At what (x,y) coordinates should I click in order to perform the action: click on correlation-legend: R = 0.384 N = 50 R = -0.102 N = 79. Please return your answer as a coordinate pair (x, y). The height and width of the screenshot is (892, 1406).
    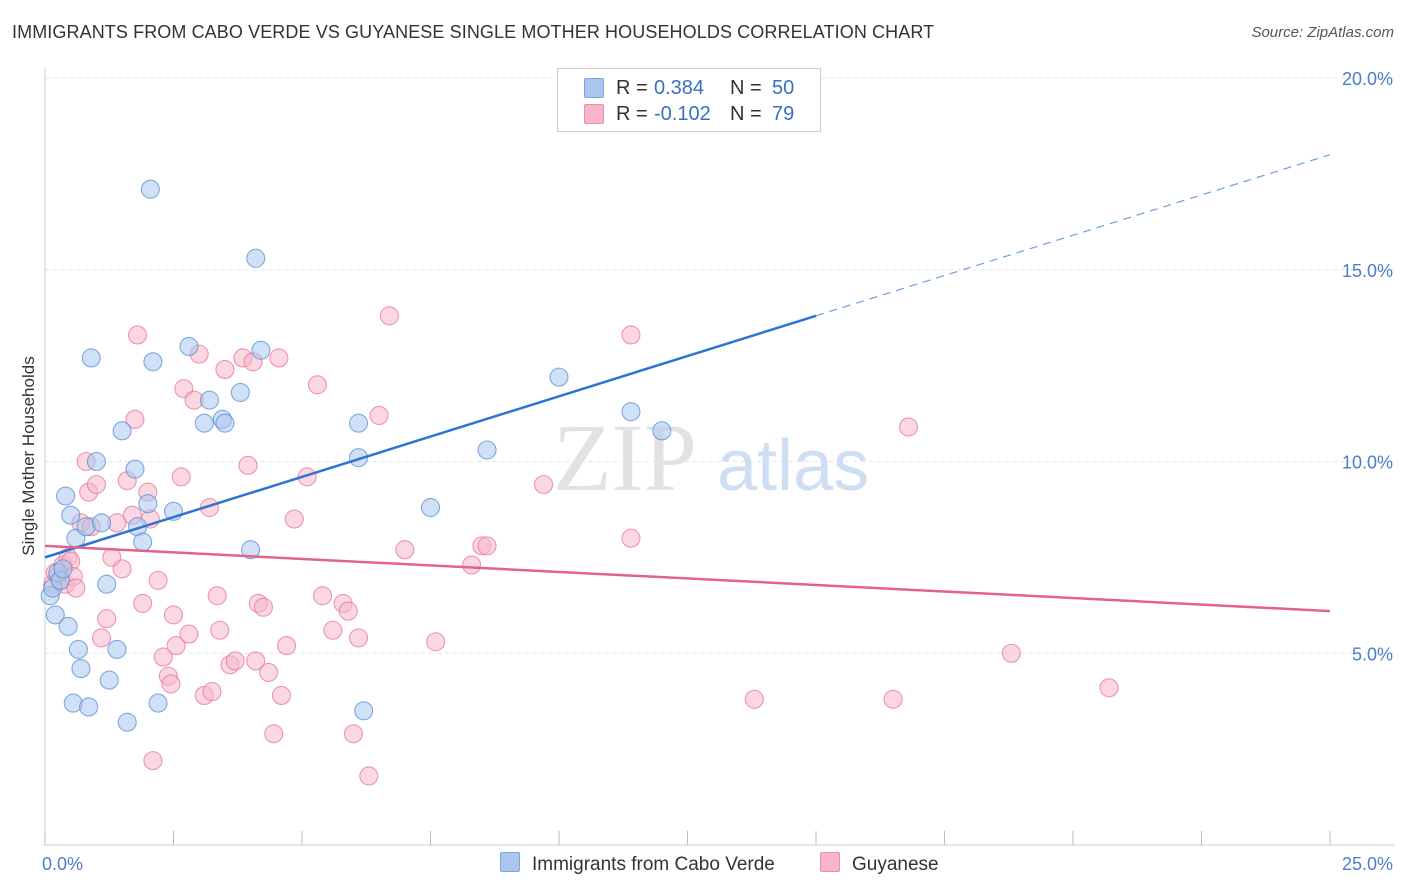
    Looking at the image, I should click on (689, 100).